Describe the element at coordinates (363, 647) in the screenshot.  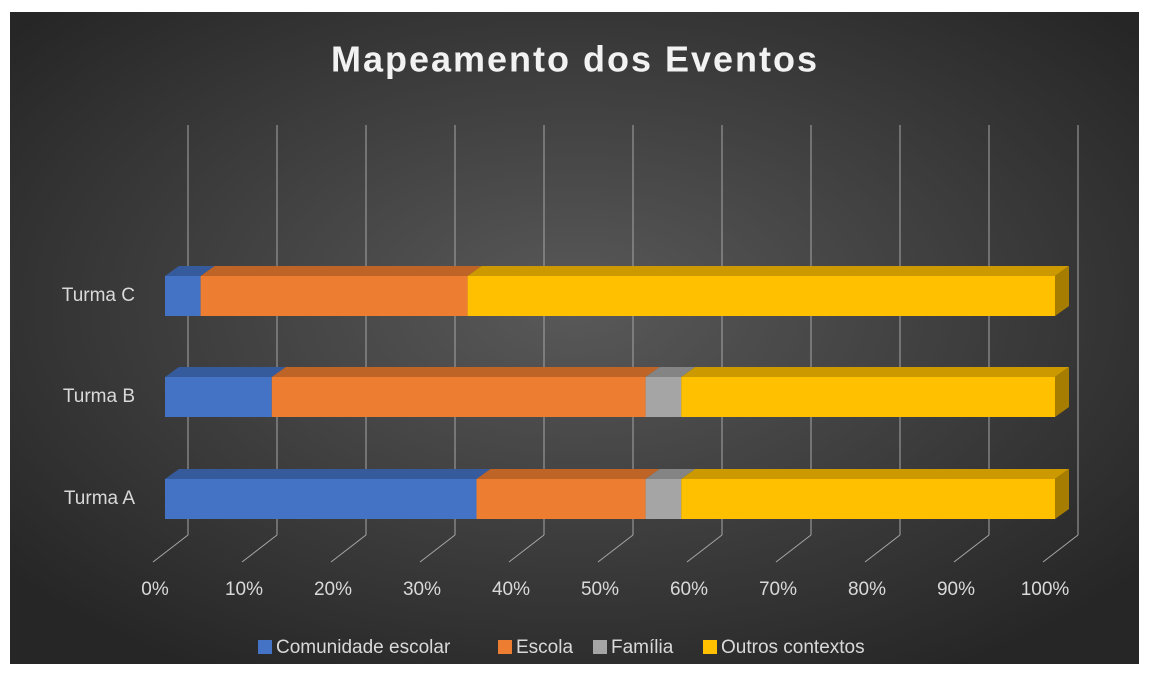
I see `legend-label: Comunidade escolar` at that location.